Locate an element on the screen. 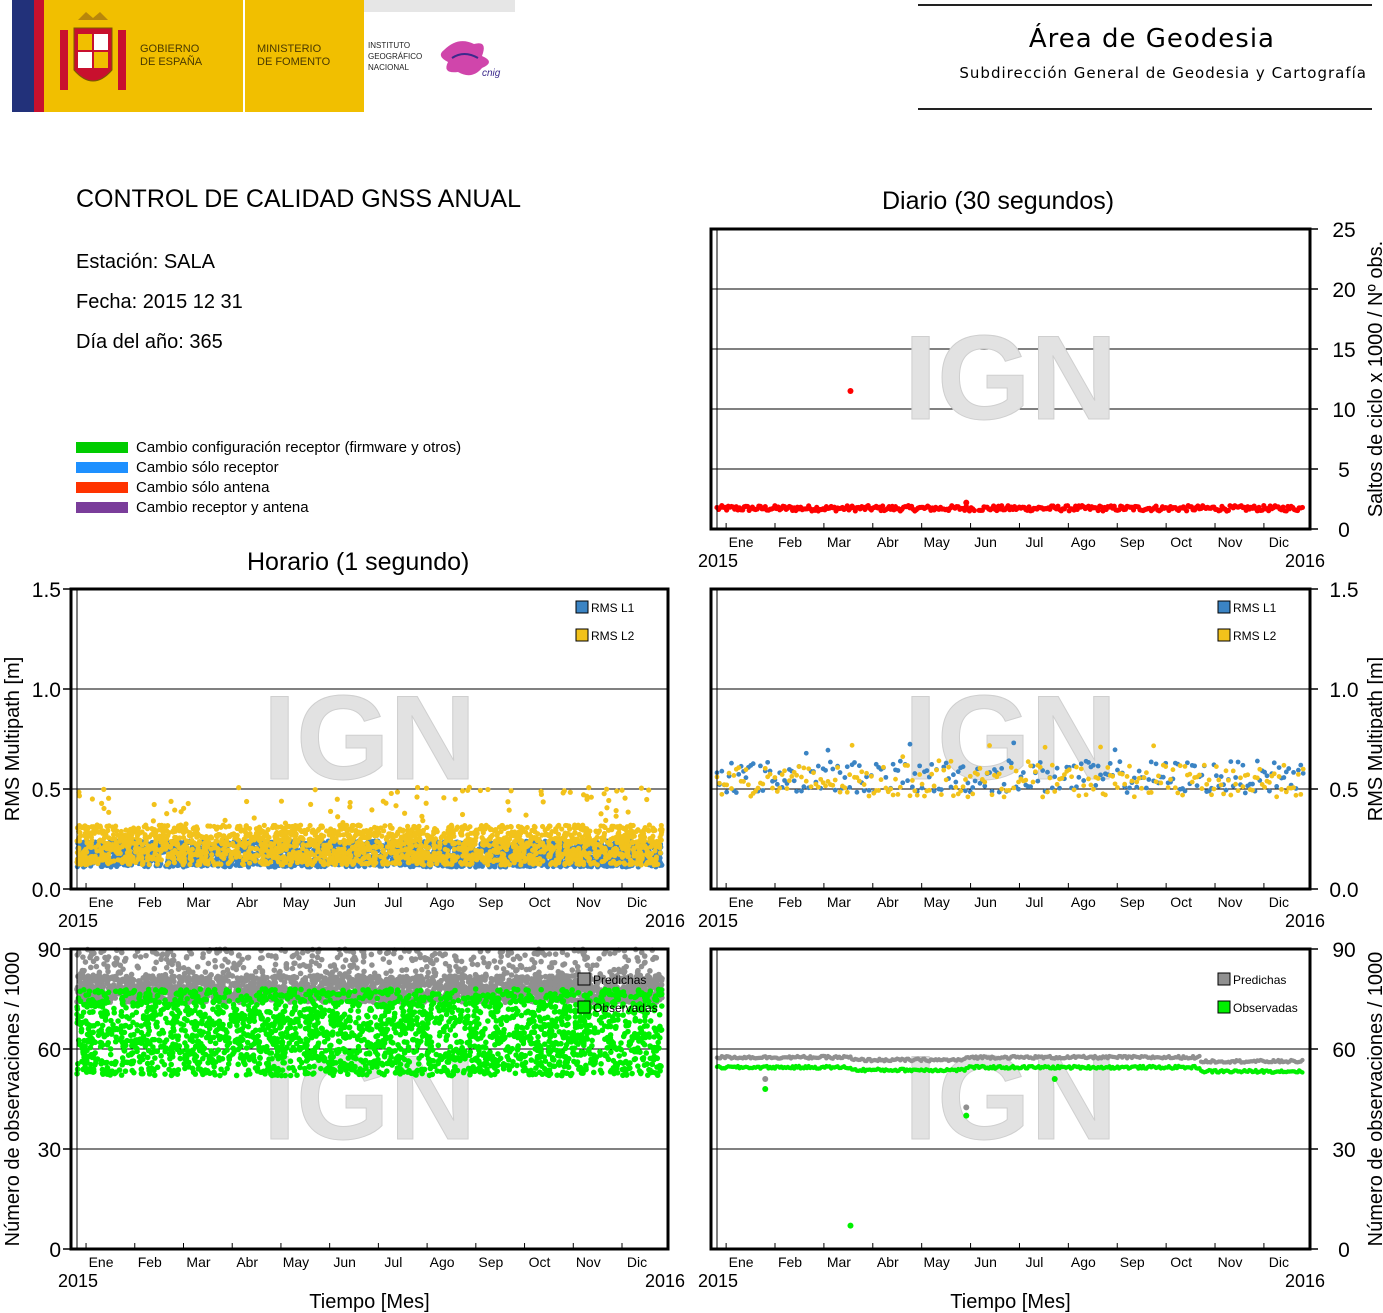  gobierno-line1: GOBIERNO is located at coordinates (170, 49).